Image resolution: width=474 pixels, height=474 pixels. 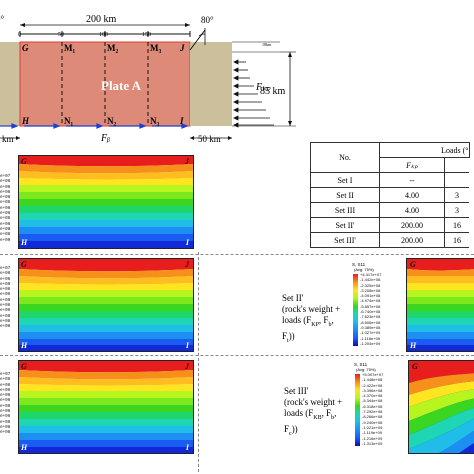 I want to click on node-m3-label: M₃, so click(x=156, y=48).